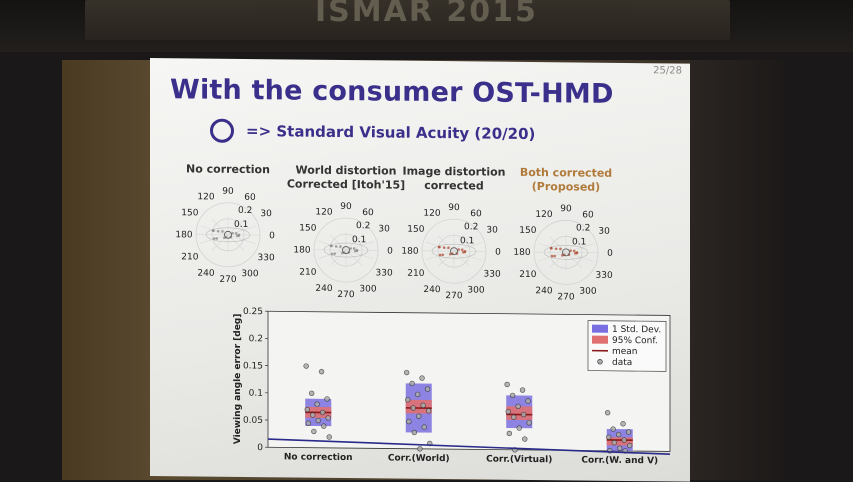 Image resolution: width=853 pixels, height=482 pixels. I want to click on y-tick-label: 0.25, so click(253, 312).